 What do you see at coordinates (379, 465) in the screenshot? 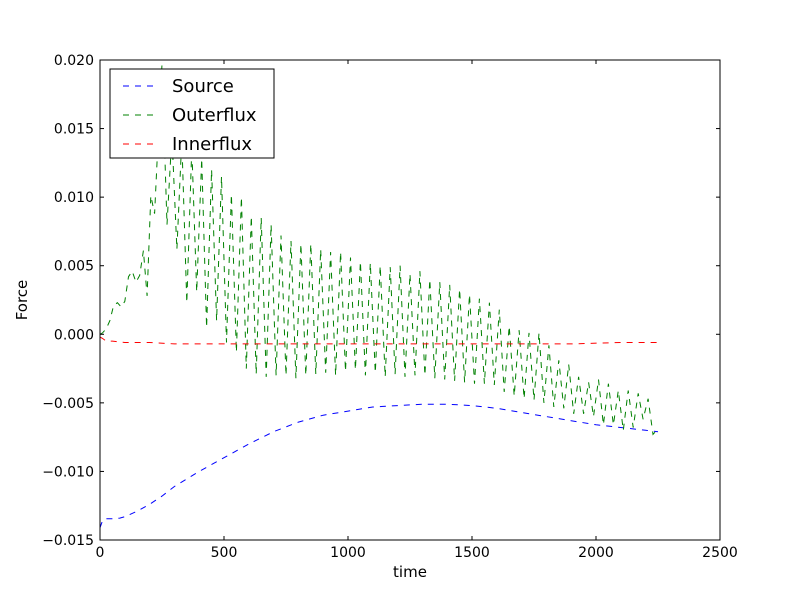
I see `series-line-source` at bounding box center [379, 465].